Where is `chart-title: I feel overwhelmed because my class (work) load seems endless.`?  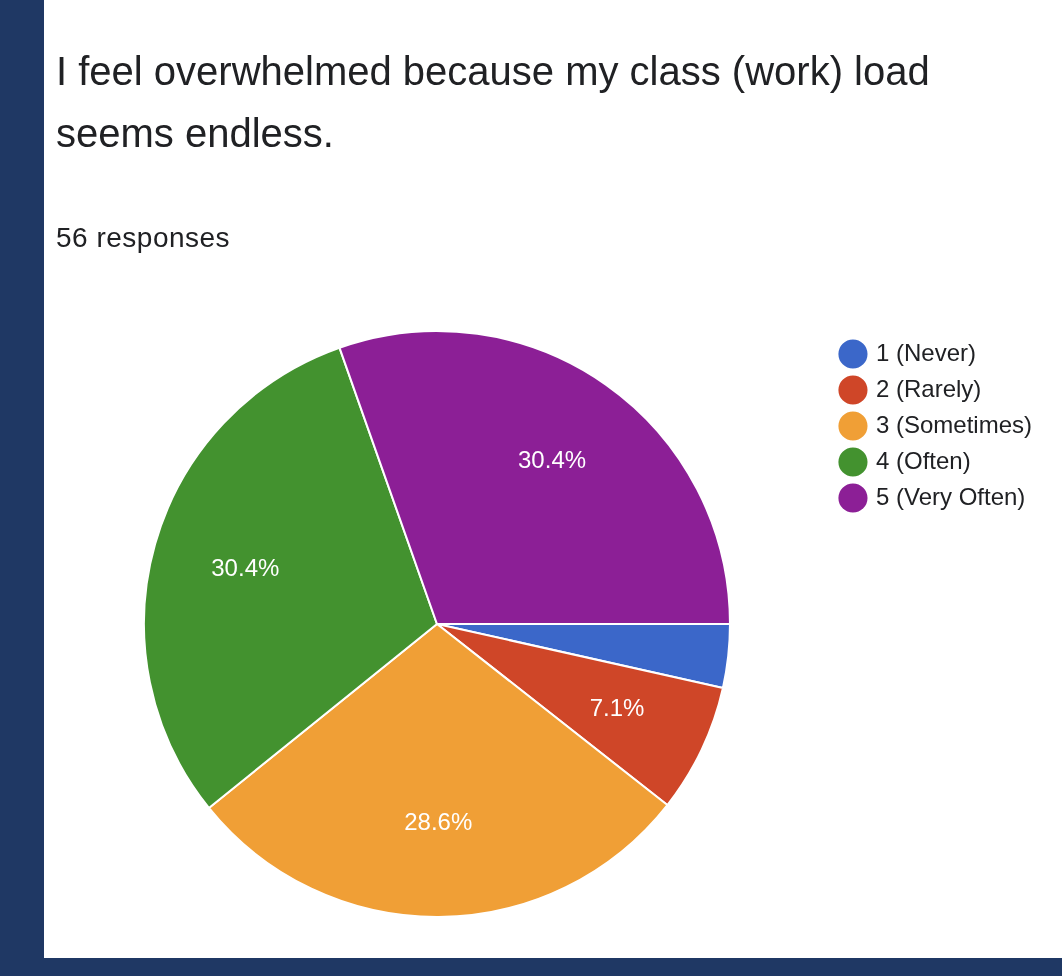
chart-title: I feel overwhelmed because my class (work) load seems endless. is located at coordinates (493, 102).